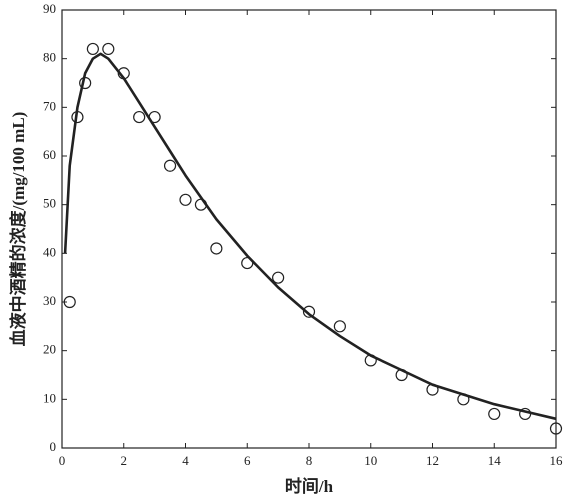 This screenshot has width=566, height=500. What do you see at coordinates (49, 300) in the screenshot?
I see `y-tick-label: 30` at bounding box center [49, 300].